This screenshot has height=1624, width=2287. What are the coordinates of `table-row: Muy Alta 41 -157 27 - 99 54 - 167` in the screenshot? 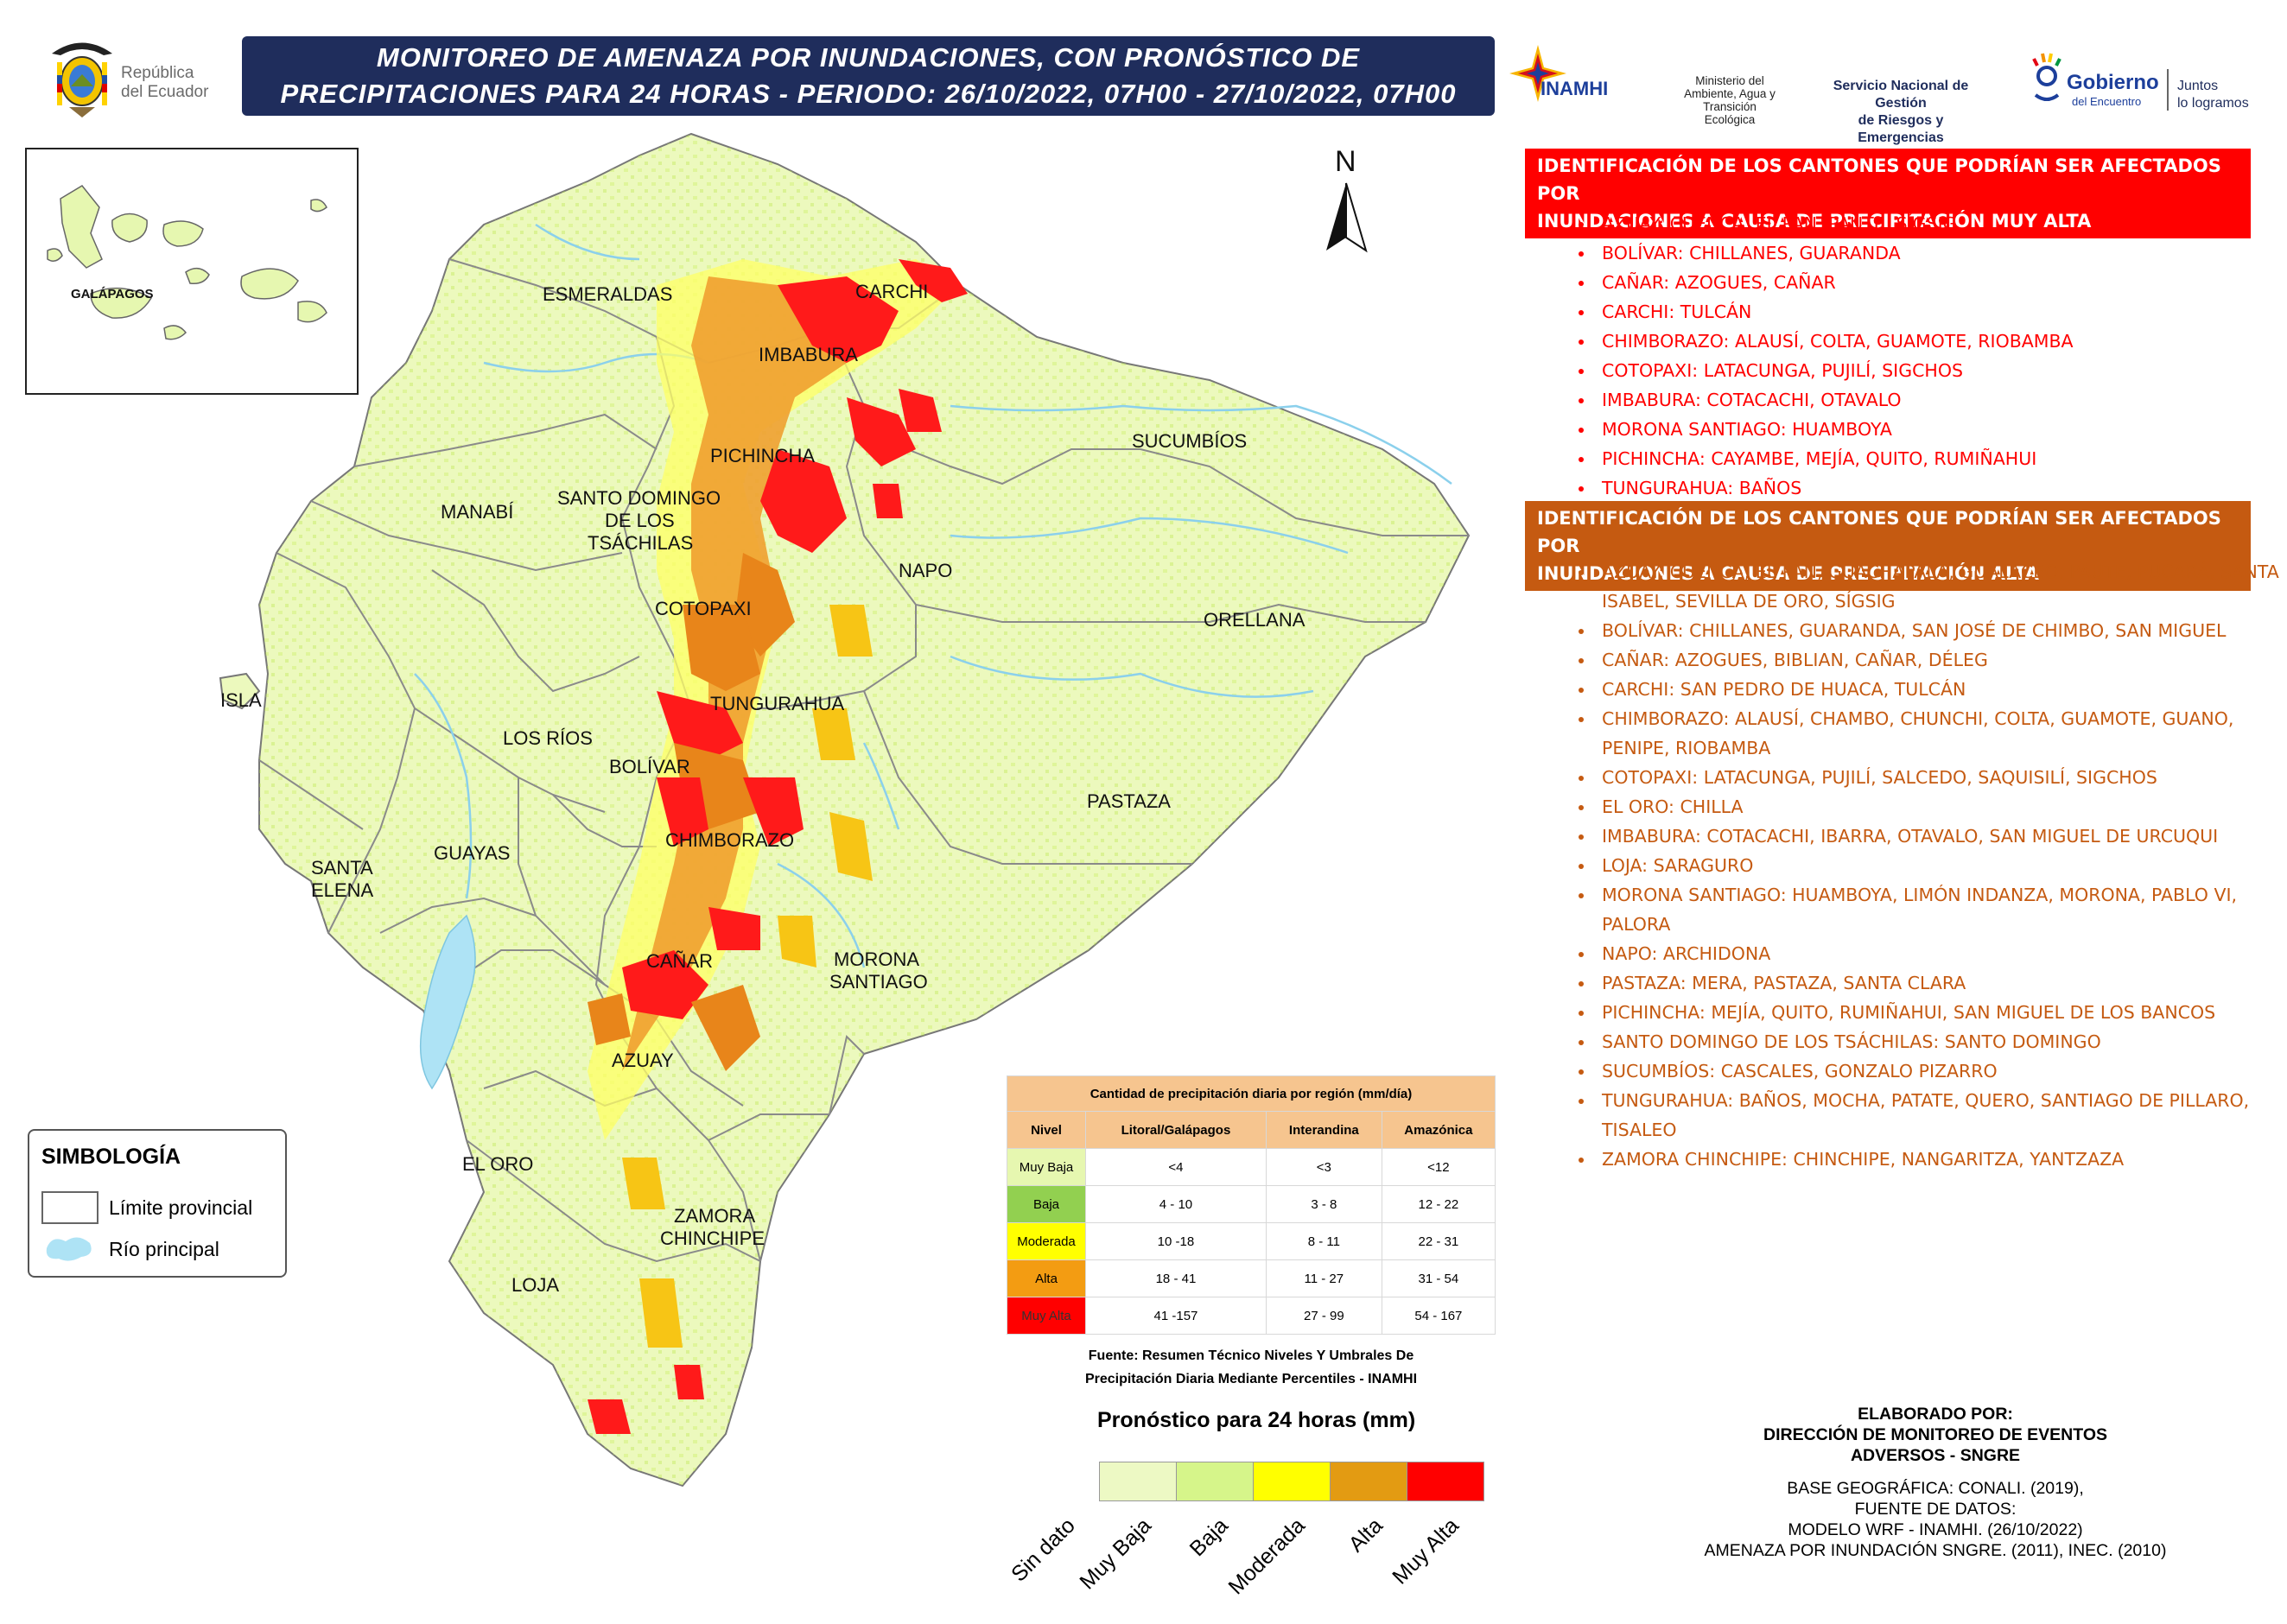 It's located at (1251, 1316).